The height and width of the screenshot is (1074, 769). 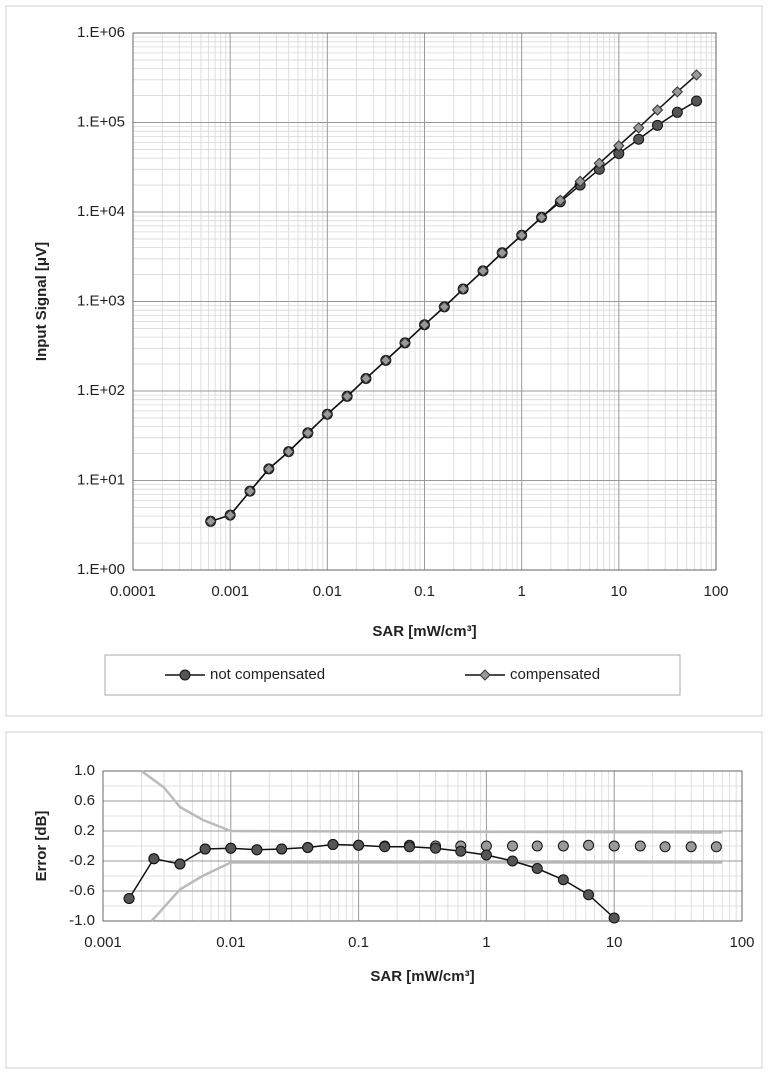 I want to click on y-tick-label: 1.E+06, so click(x=101, y=32).